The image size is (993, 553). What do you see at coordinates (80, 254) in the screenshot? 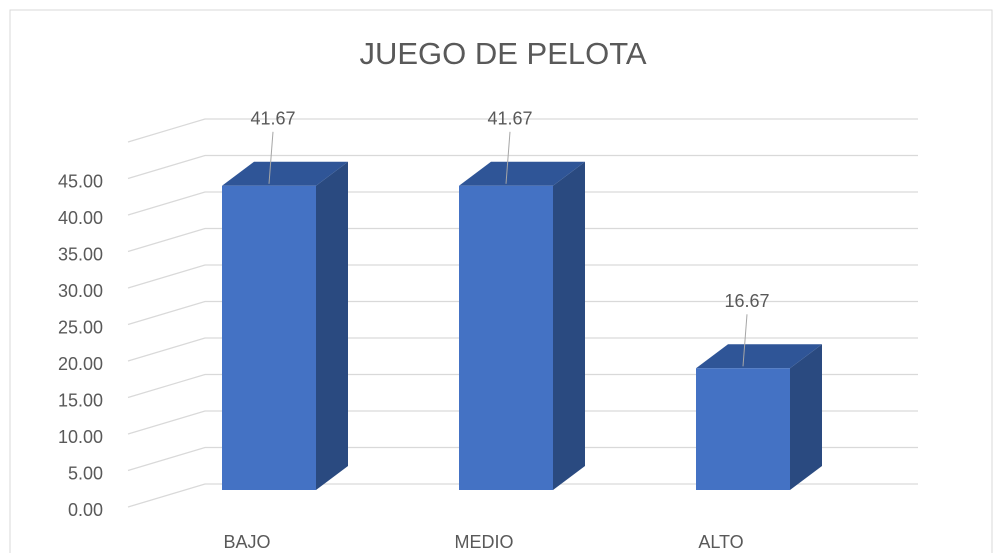
I see `y-tick-label: 35.00` at bounding box center [80, 254].